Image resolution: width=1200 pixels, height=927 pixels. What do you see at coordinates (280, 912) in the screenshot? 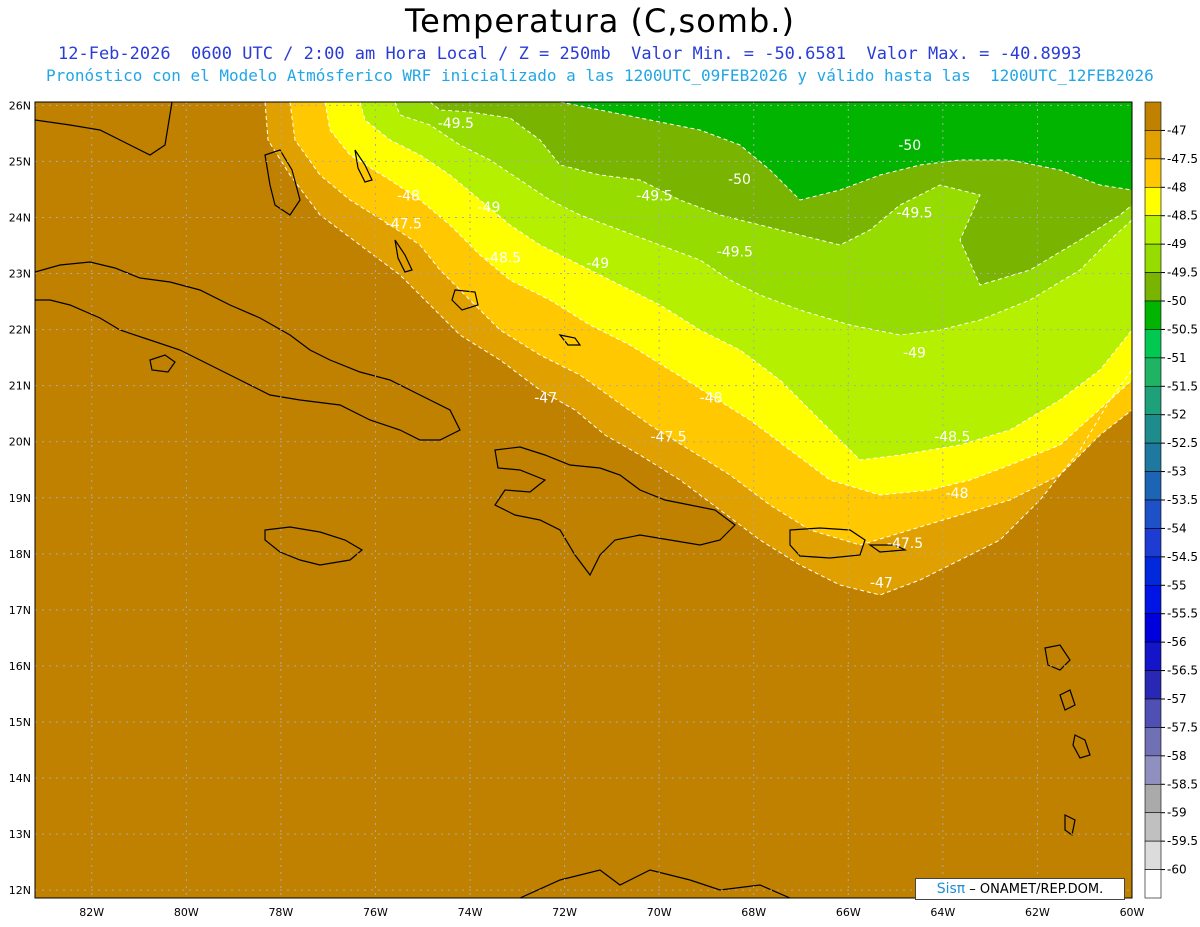
I see `lon-tick-label: 78W` at bounding box center [280, 912].